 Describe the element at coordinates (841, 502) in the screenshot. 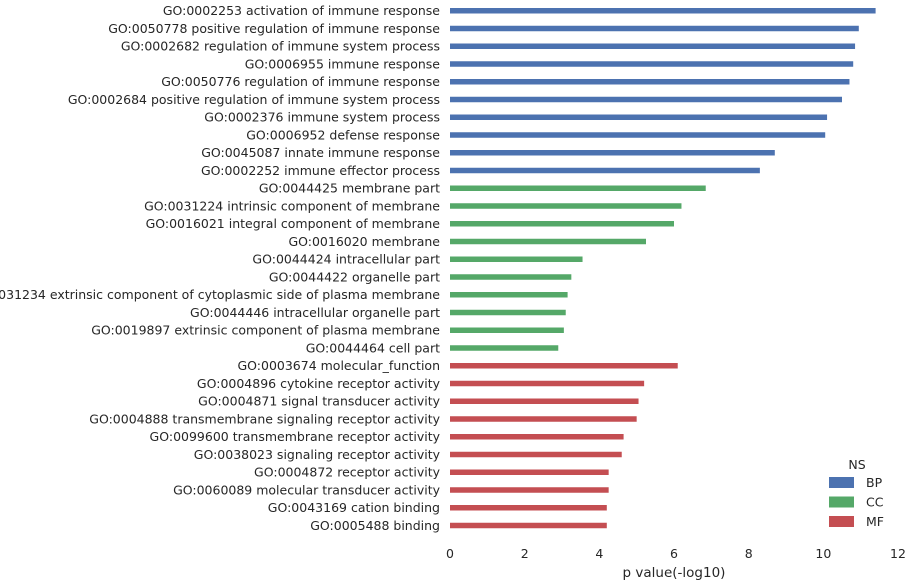

I see `legend-swatch-cc` at that location.